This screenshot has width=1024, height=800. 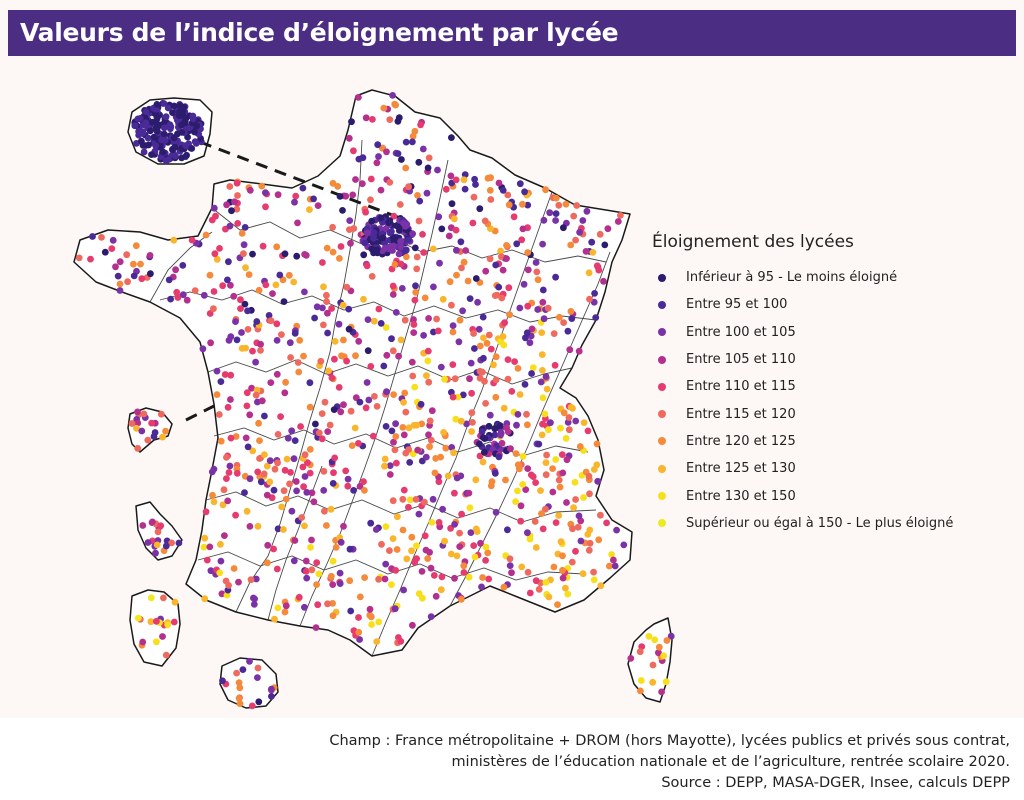 I want to click on legend-item: Entre 100 et 105, so click(x=832, y=332).